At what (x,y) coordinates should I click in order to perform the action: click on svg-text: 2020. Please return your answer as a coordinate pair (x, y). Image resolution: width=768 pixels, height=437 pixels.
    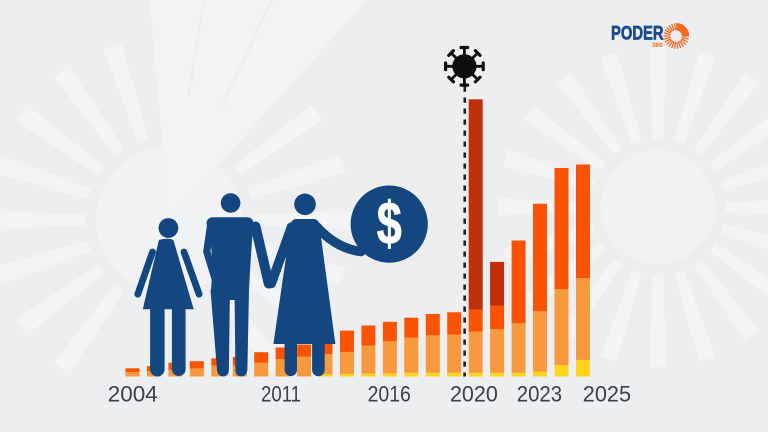
    Looking at the image, I should click on (474, 393).